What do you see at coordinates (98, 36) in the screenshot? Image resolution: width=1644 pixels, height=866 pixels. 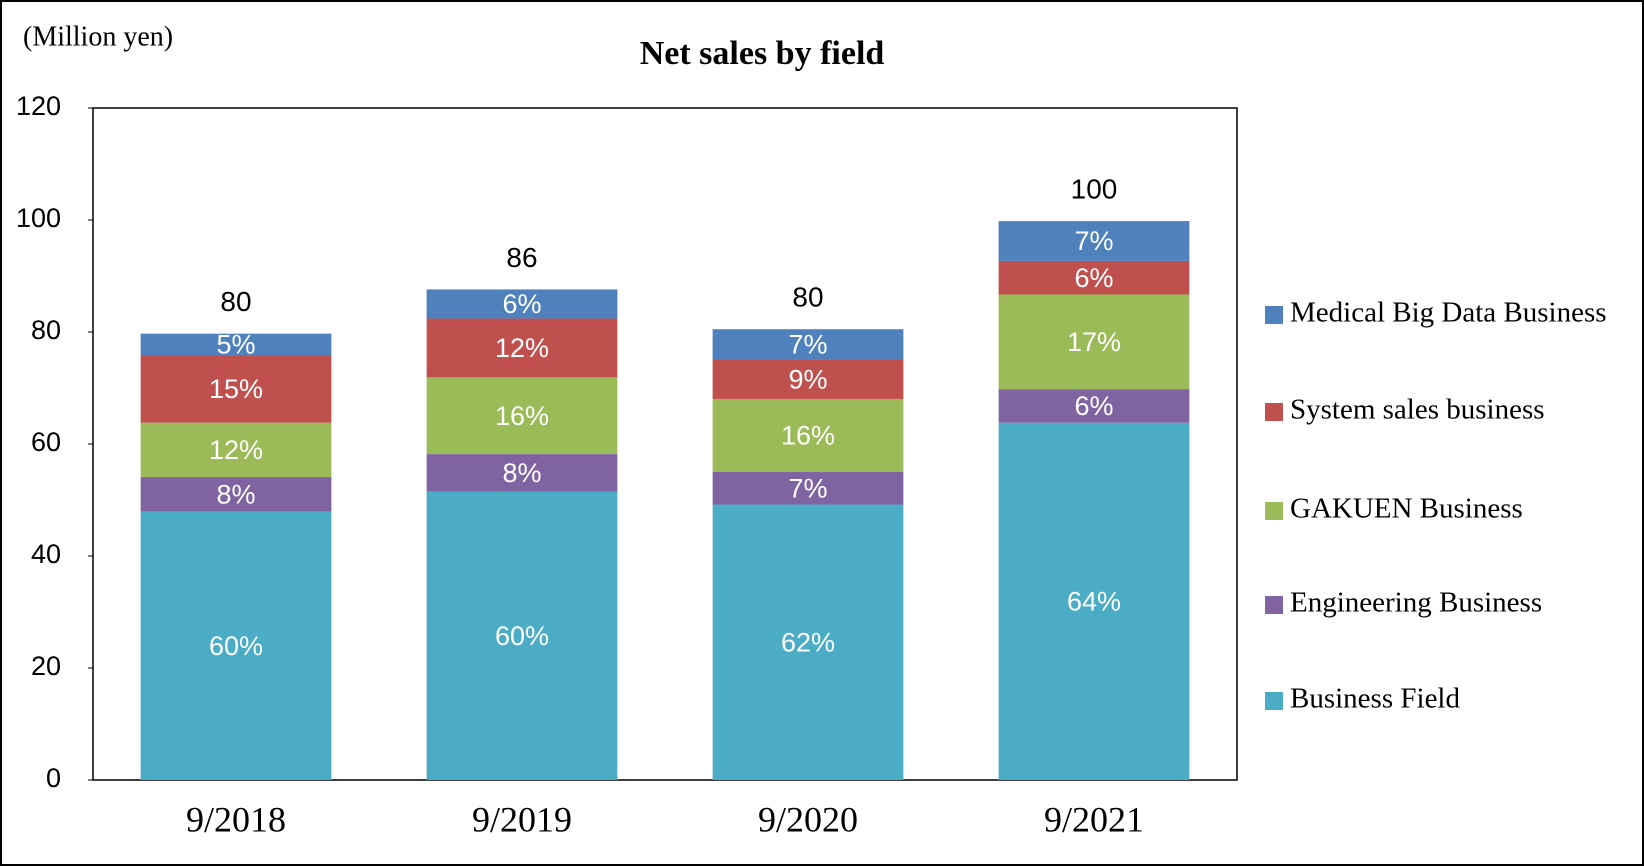 I see `y-axis-label: (Million yen)` at bounding box center [98, 36].